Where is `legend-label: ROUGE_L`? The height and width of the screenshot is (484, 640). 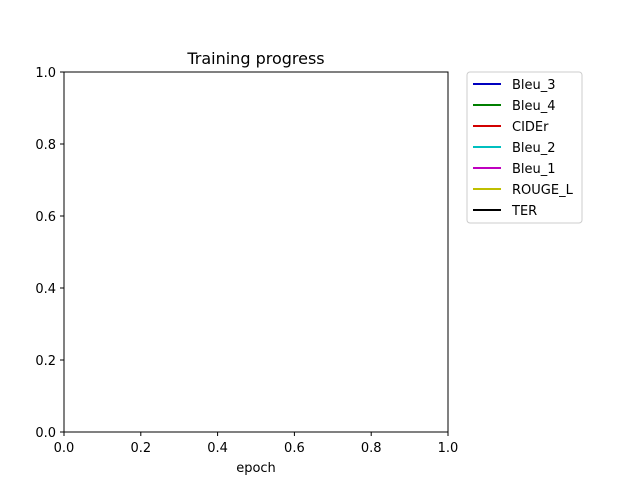
legend-label: ROUGE_L is located at coordinates (543, 190).